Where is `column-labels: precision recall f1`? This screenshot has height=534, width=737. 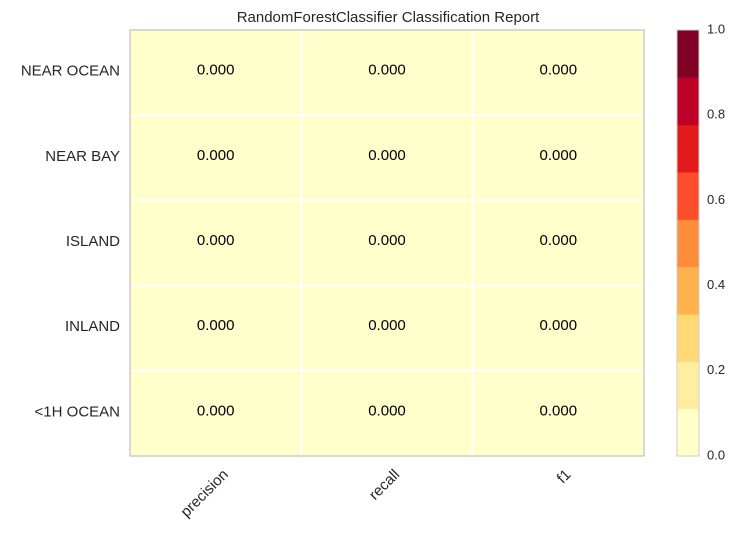 column-labels: precision recall f1 is located at coordinates (375, 493).